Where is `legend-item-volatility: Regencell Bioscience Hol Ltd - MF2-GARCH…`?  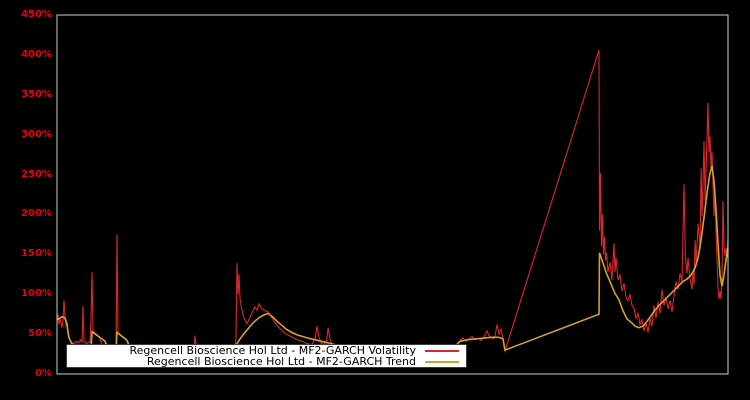
legend-item-volatility: Regencell Bioscience Hol Ltd - MF2-GARCH… is located at coordinates (263, 350).